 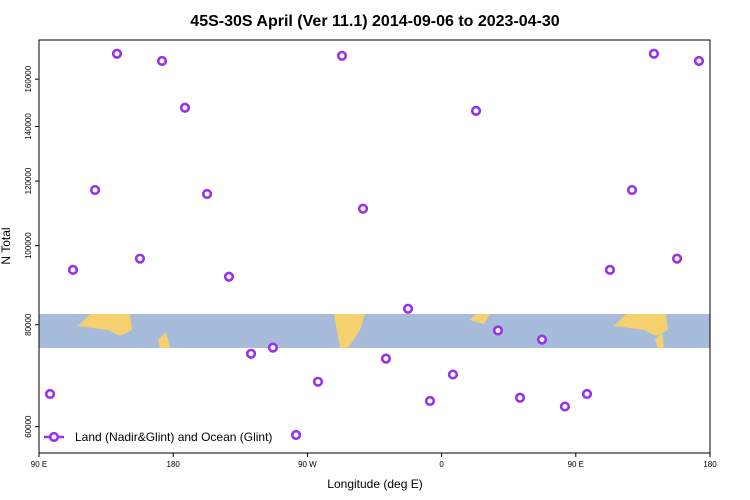 I want to click on y-tick-label: 160000, so click(x=28, y=78).